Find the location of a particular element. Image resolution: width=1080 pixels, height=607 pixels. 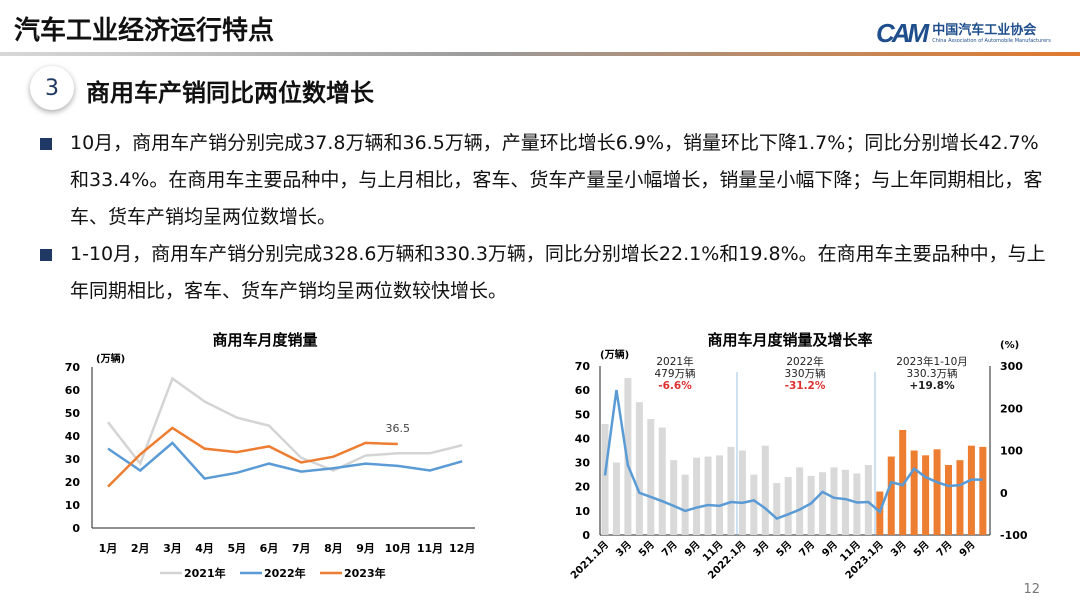

y-left-tick-label: 40 is located at coordinates (583, 438).